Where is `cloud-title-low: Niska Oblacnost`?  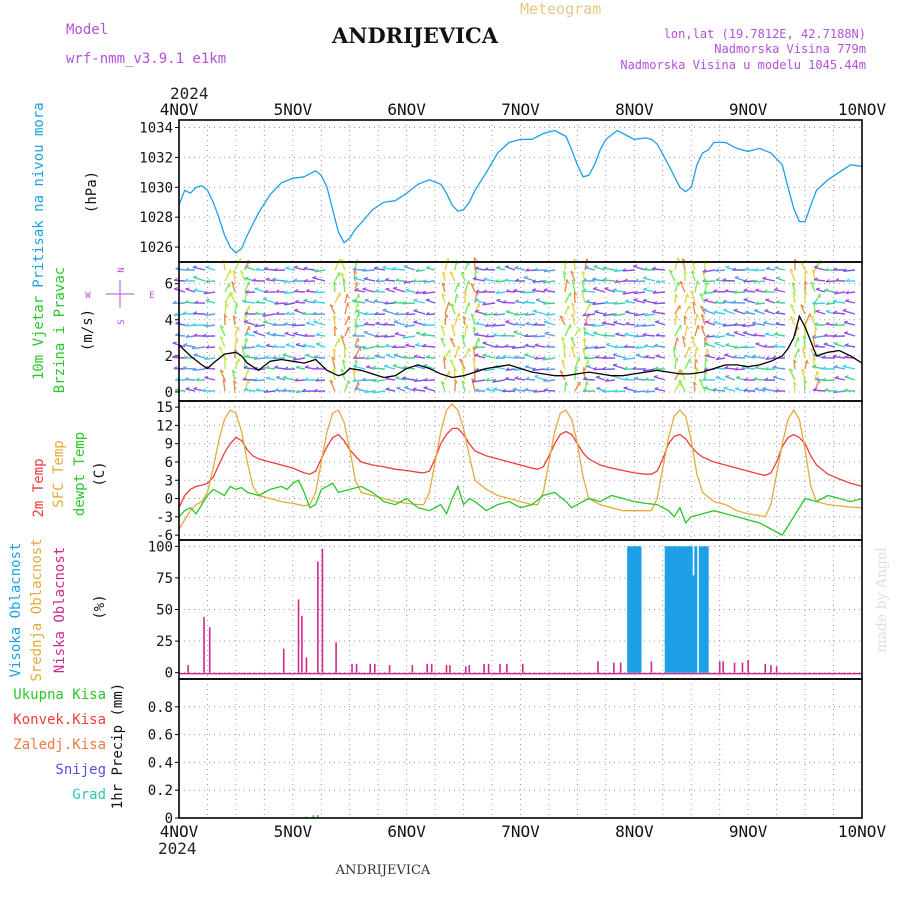 cloud-title-low: Niska Oblacnost is located at coordinates (60, 610).